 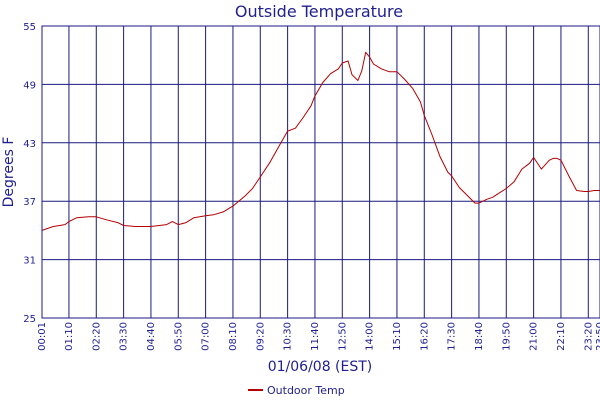 I want to click on y-tick-label: 43, so click(x=29, y=144).